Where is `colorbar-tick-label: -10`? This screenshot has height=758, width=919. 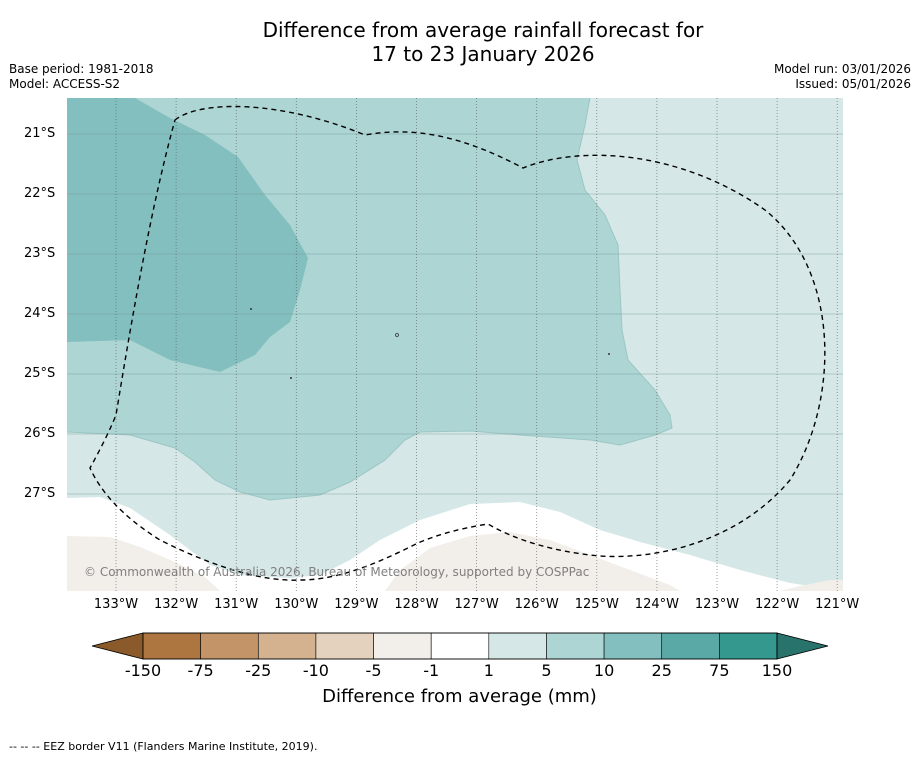 colorbar-tick-label: -10 is located at coordinates (315, 670).